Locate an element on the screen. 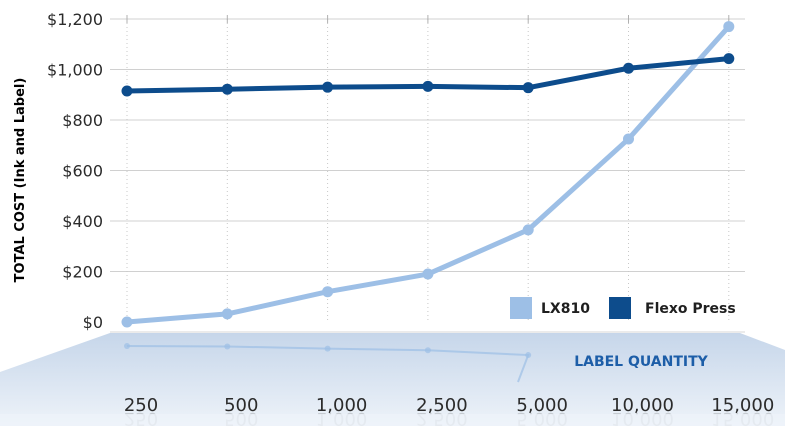 Image resolution: width=785 pixels, height=426 pixels. y-tick-label: $800 is located at coordinates (82, 120).